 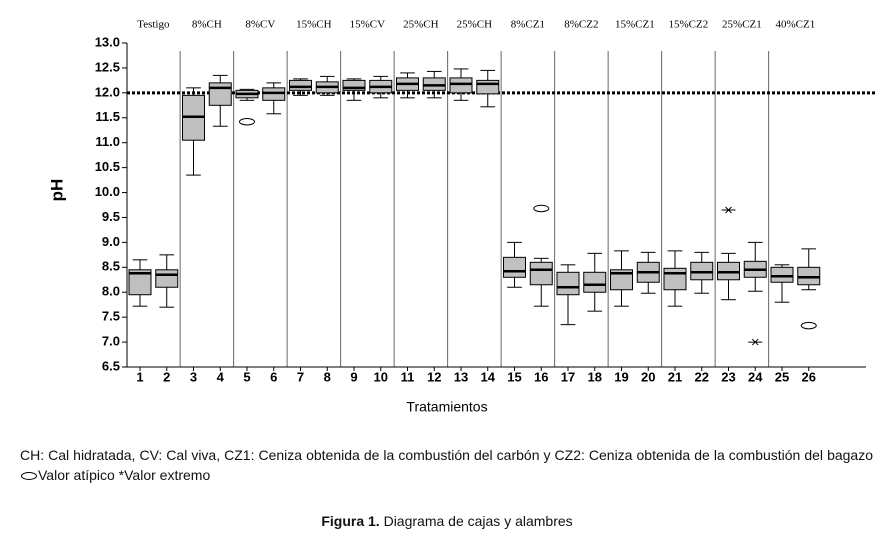 I want to click on y-tick-label: 8.0, so click(x=111, y=291).